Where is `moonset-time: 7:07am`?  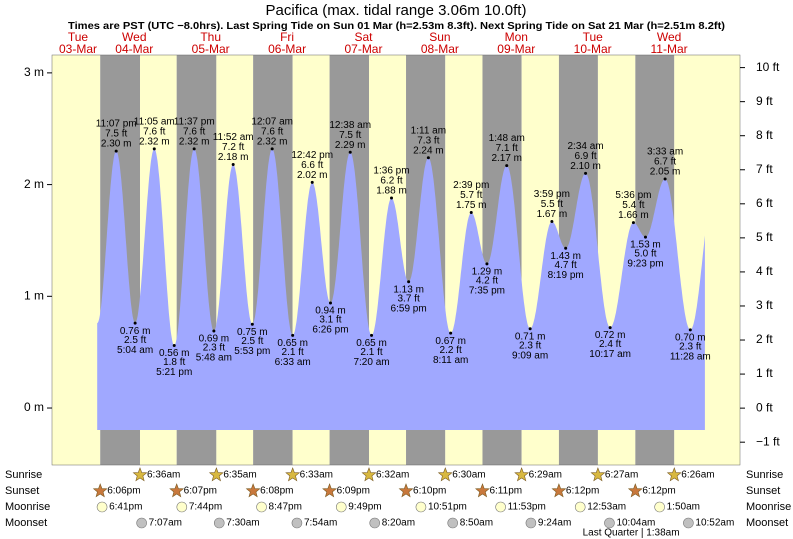
moonset-time: 7:07am is located at coordinates (165, 523).